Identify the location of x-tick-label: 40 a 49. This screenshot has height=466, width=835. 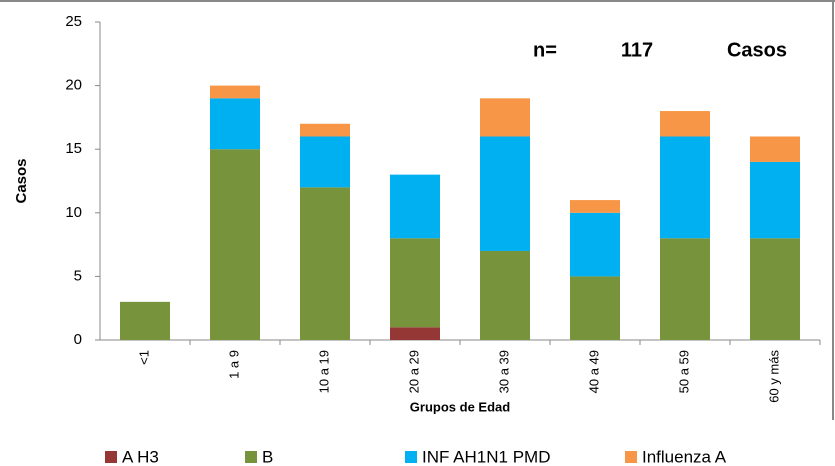
(593, 371).